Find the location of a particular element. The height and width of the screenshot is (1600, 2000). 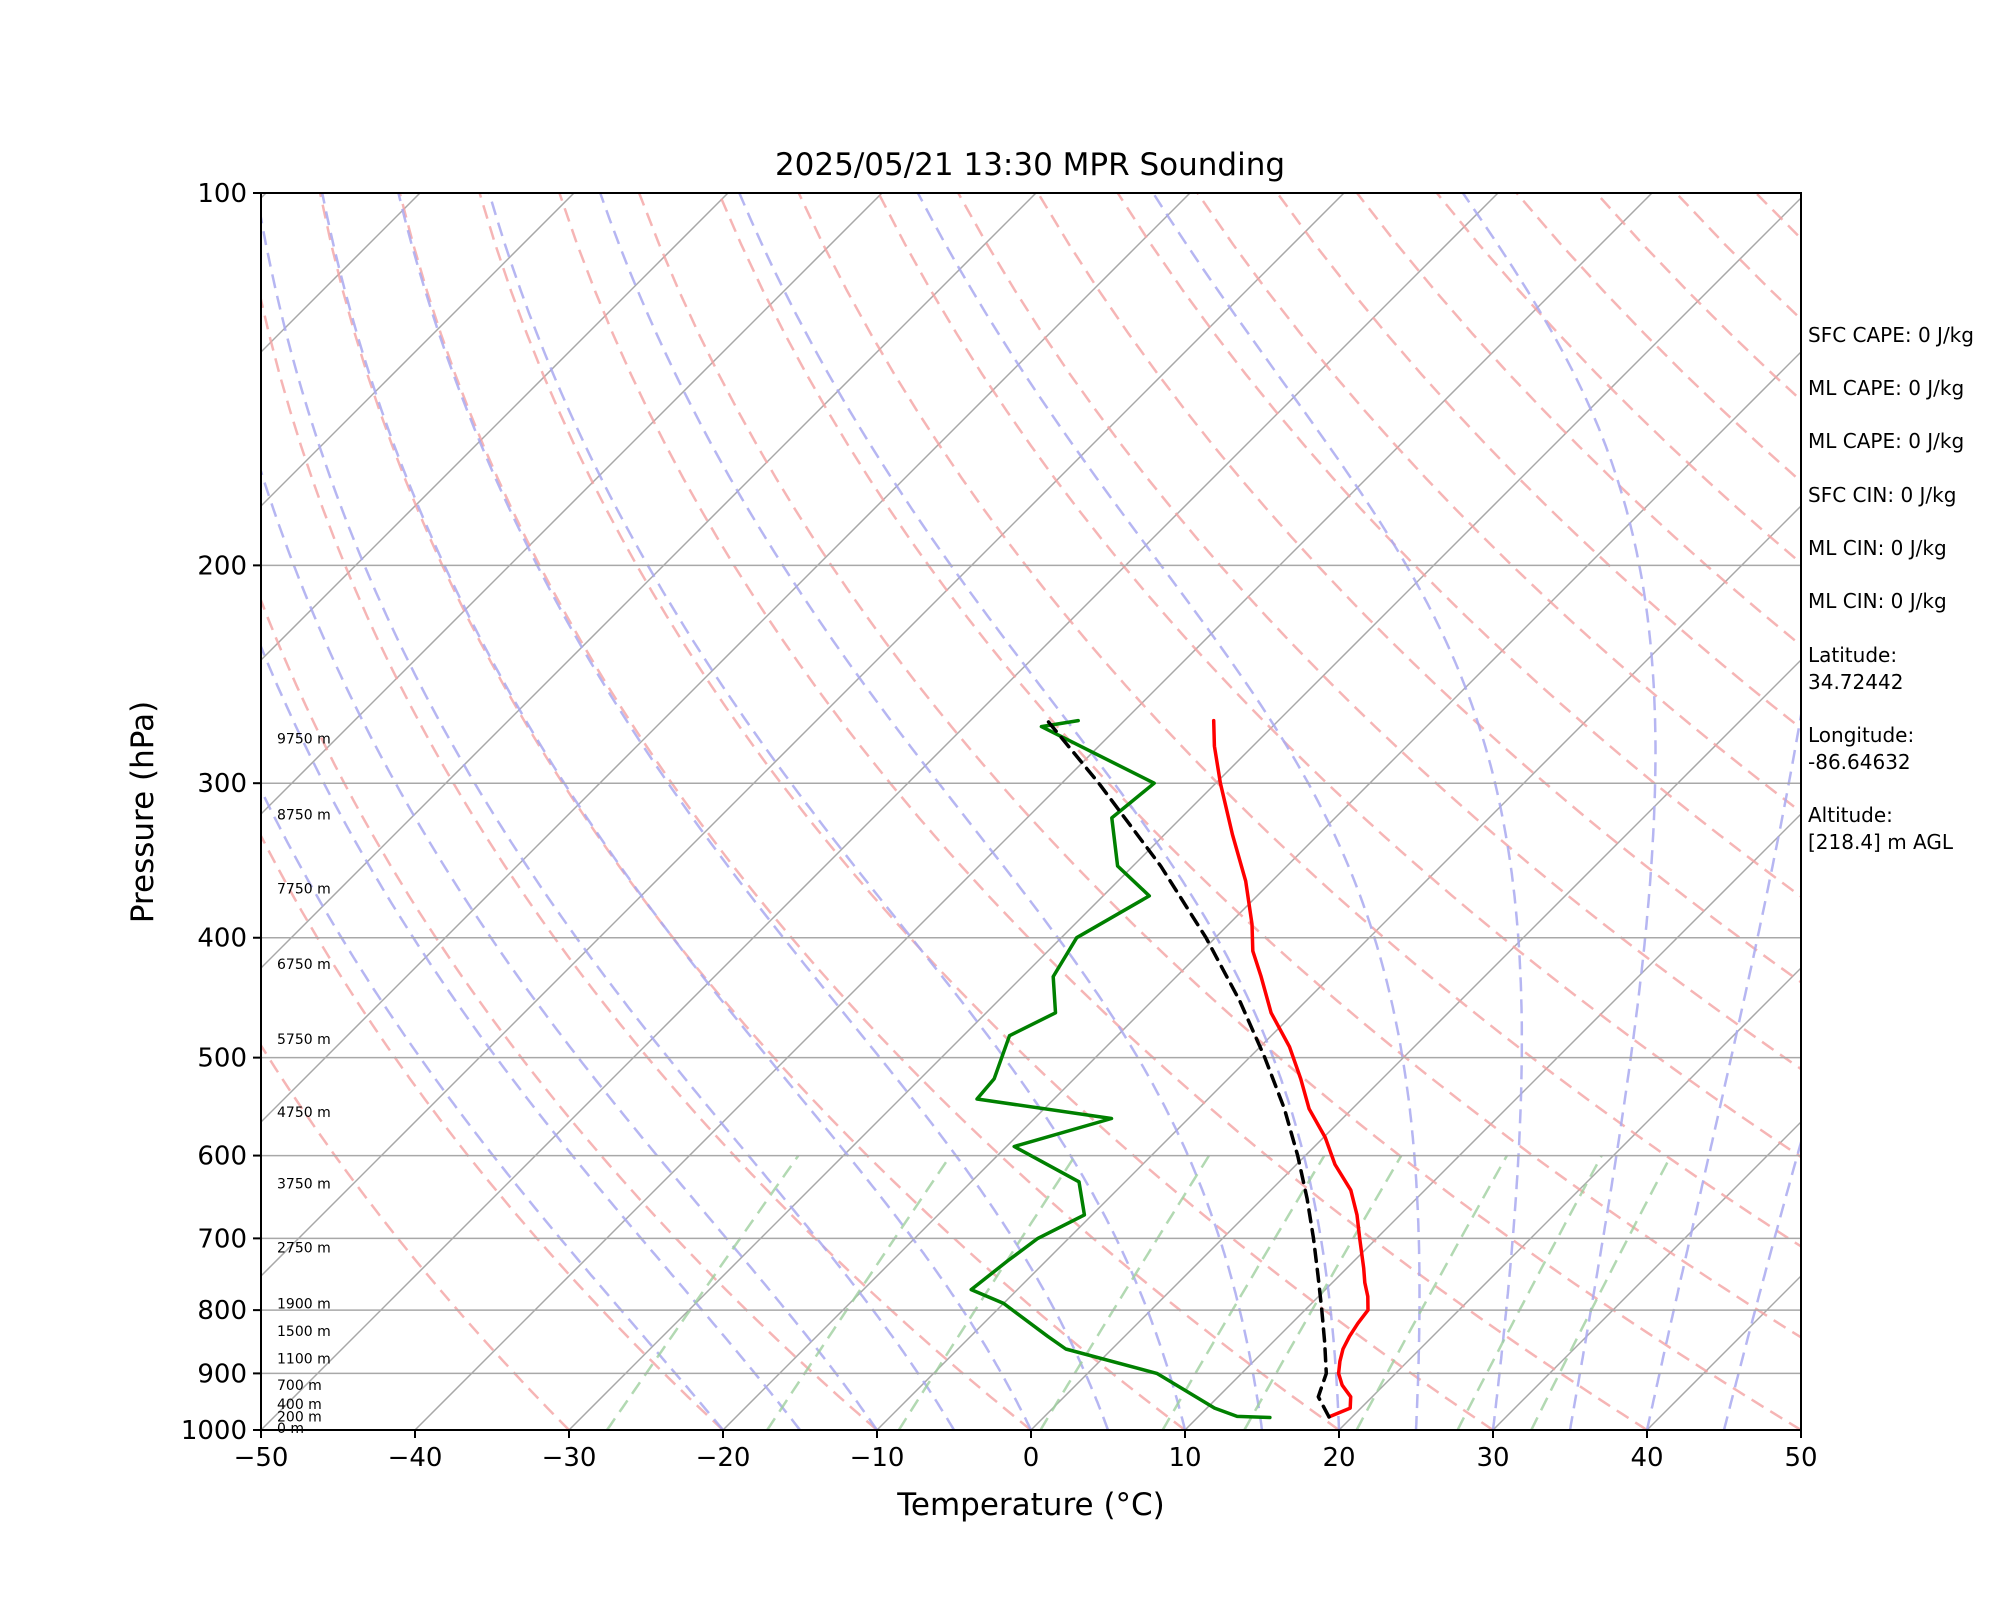

chart-title: 2025/05/21 13:30 MPR Sounding is located at coordinates (1030, 165).